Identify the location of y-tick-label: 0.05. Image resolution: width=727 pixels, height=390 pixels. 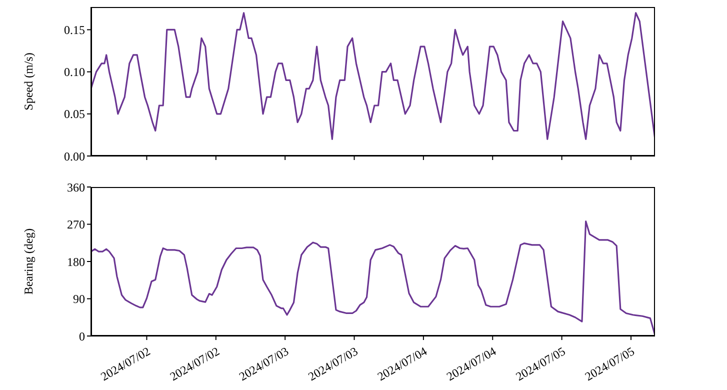
(74, 114).